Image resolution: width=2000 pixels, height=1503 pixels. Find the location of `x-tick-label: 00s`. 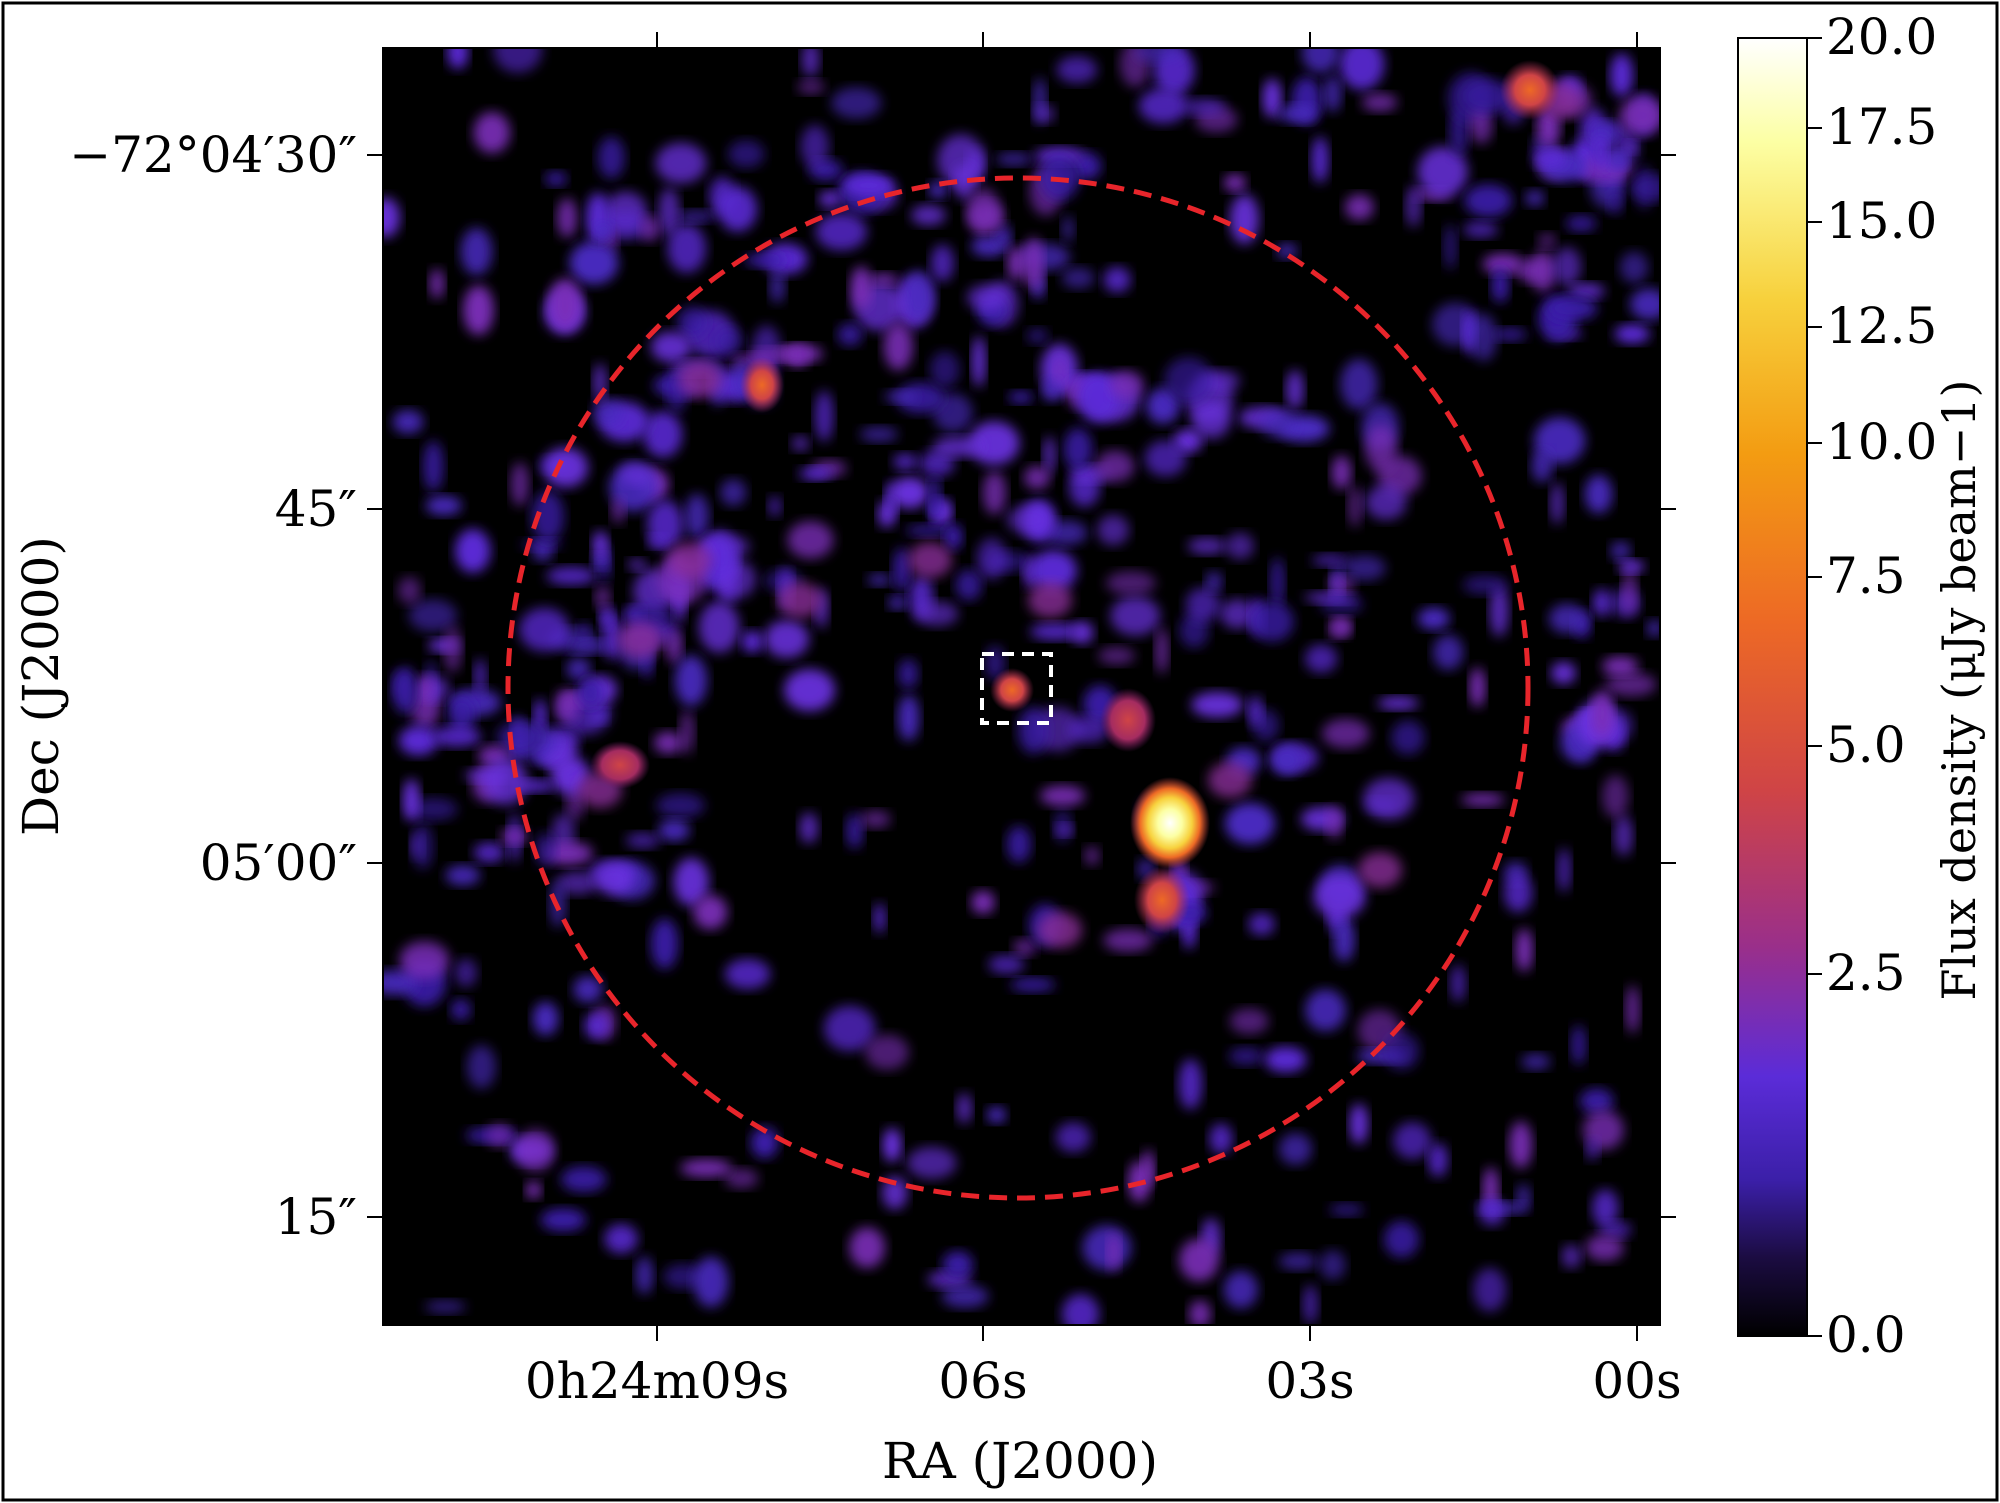

x-tick-label: 00s is located at coordinates (1636, 1381).